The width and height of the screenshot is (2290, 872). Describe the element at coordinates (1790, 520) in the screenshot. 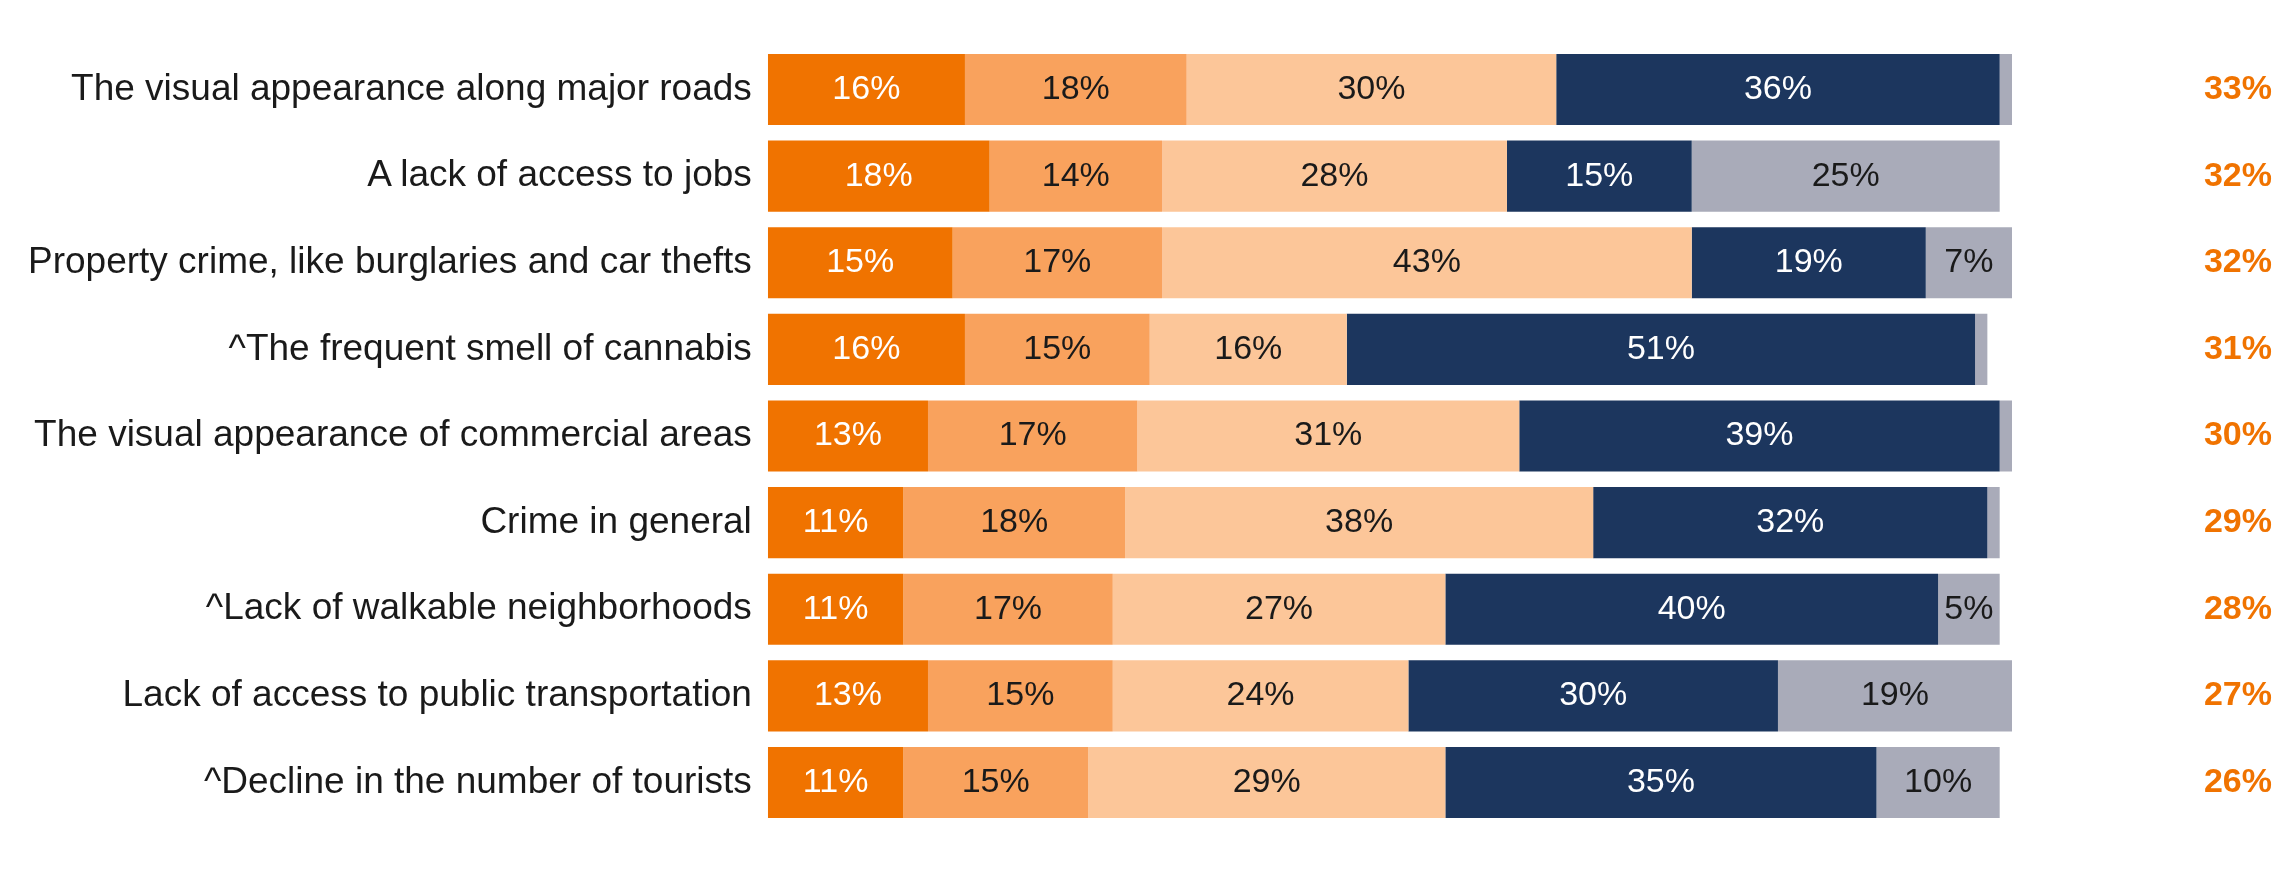

I see `data-label: 32%` at that location.